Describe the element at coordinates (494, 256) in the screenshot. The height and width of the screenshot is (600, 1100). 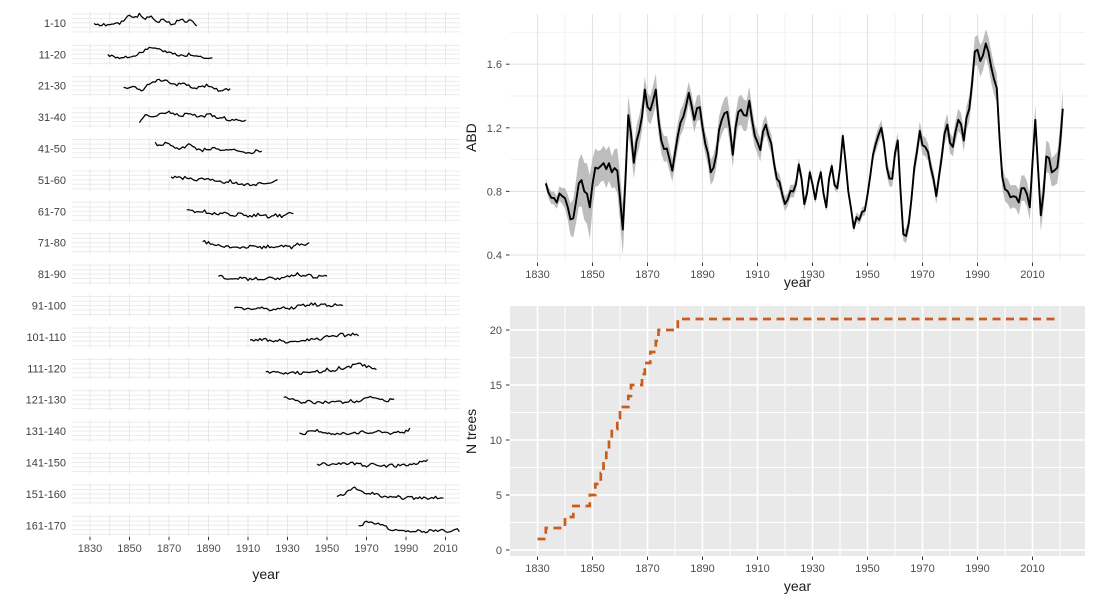
I see `tick-label: 0.4` at that location.